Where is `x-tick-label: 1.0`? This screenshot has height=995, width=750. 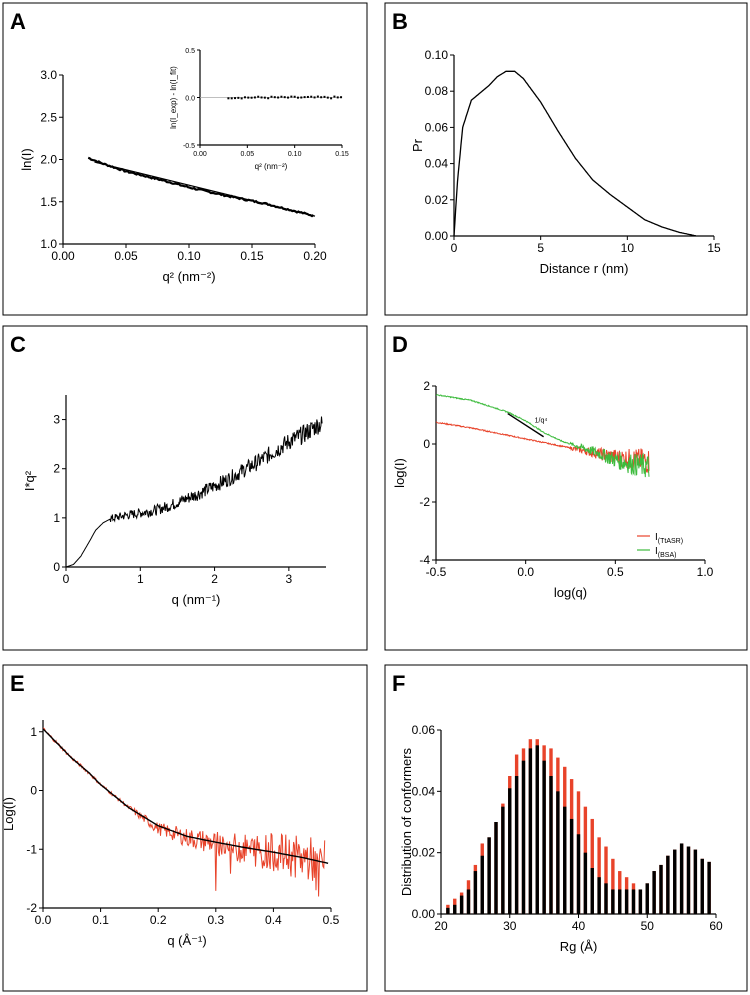 x-tick-label: 1.0 is located at coordinates (705, 572).